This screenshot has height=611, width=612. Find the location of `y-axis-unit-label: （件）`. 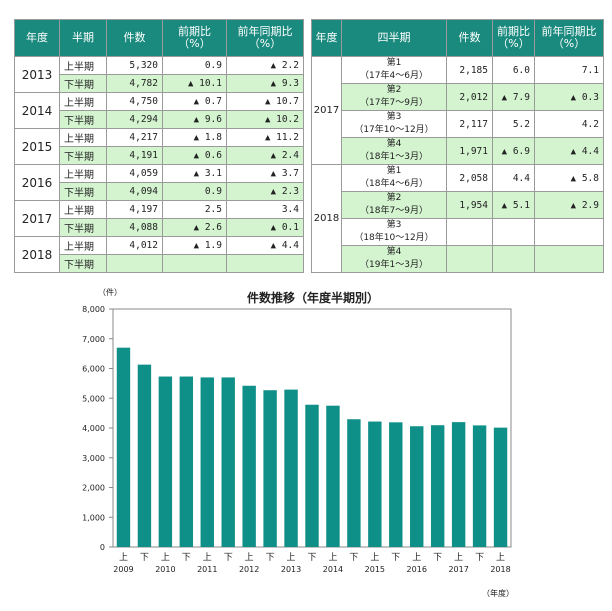

y-axis-unit-label: （件） is located at coordinates (110, 292).